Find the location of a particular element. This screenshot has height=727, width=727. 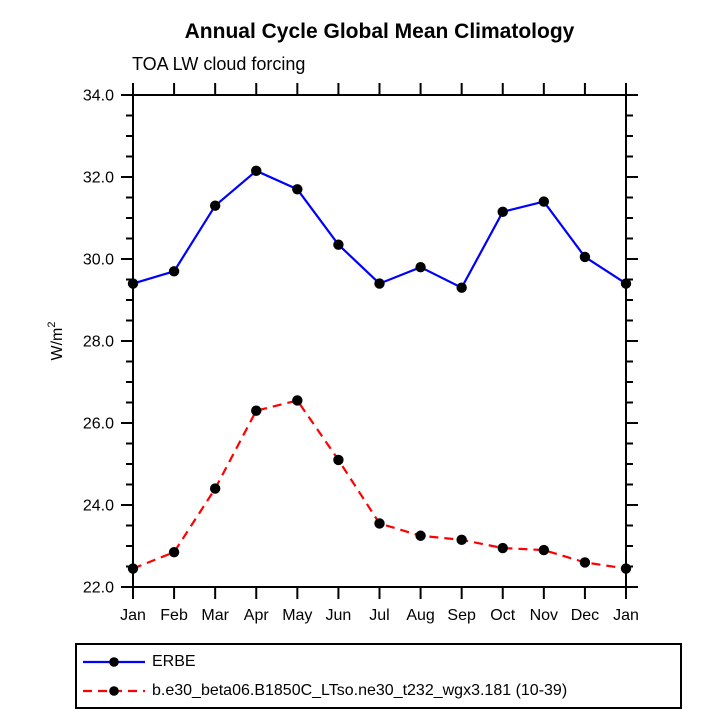

y-tick-label: 26.0 is located at coordinates (98, 424).